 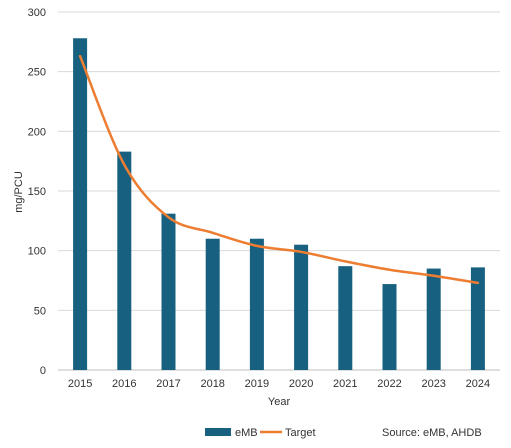 What do you see at coordinates (257, 384) in the screenshot?
I see `x-tick-label: 2019` at bounding box center [257, 384].